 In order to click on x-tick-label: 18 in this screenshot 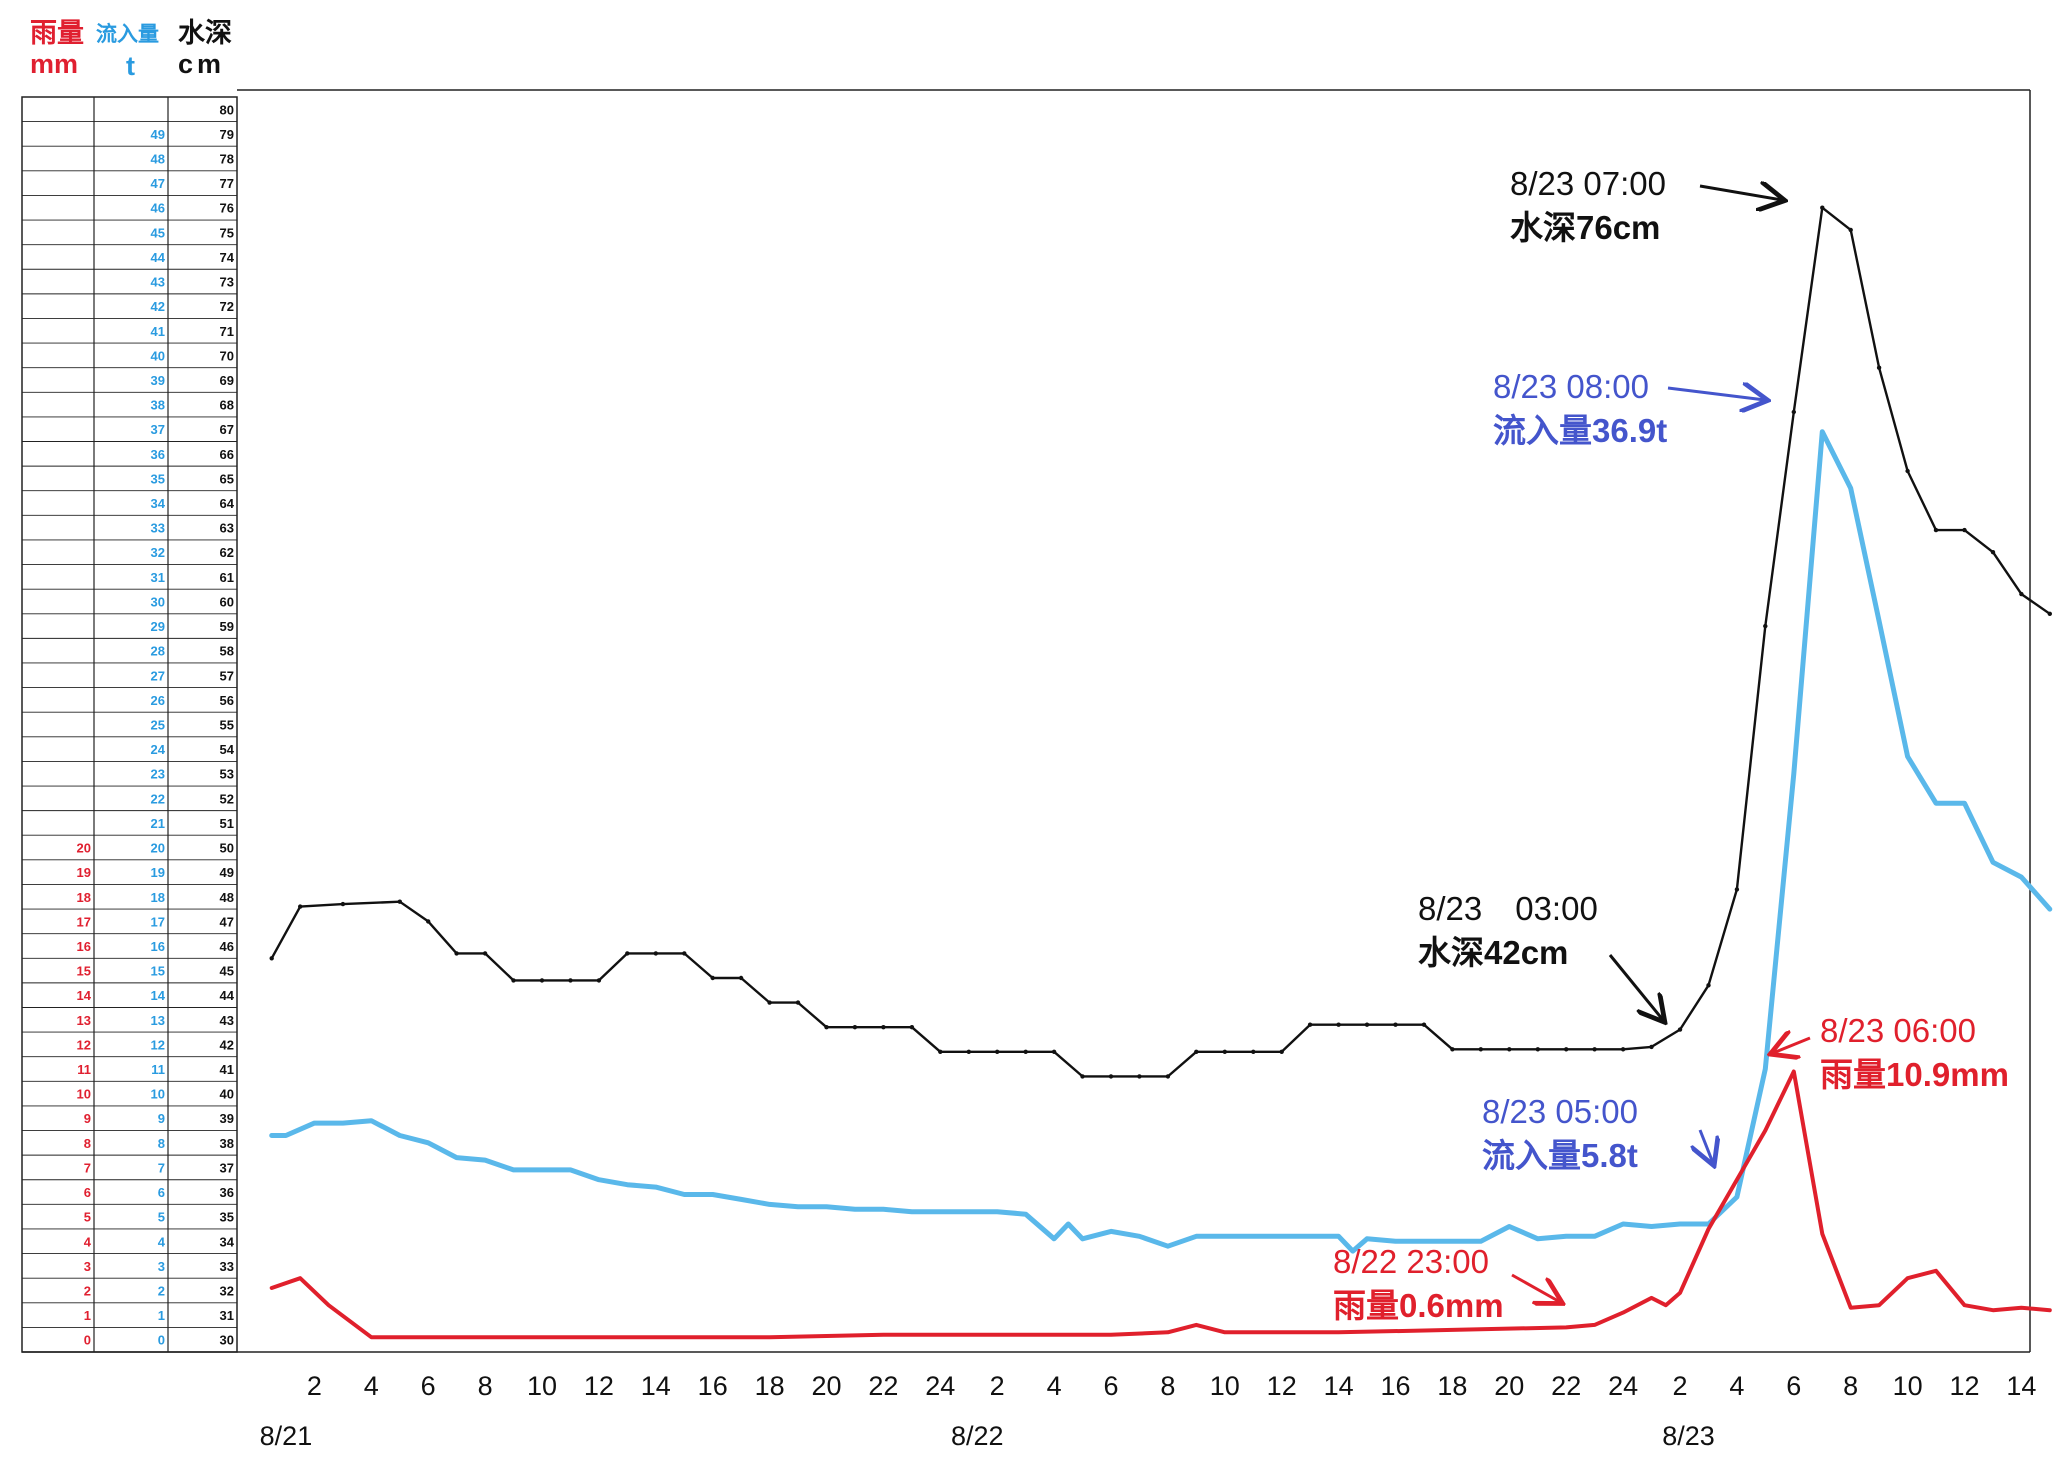, I will do `click(770, 1386)`.